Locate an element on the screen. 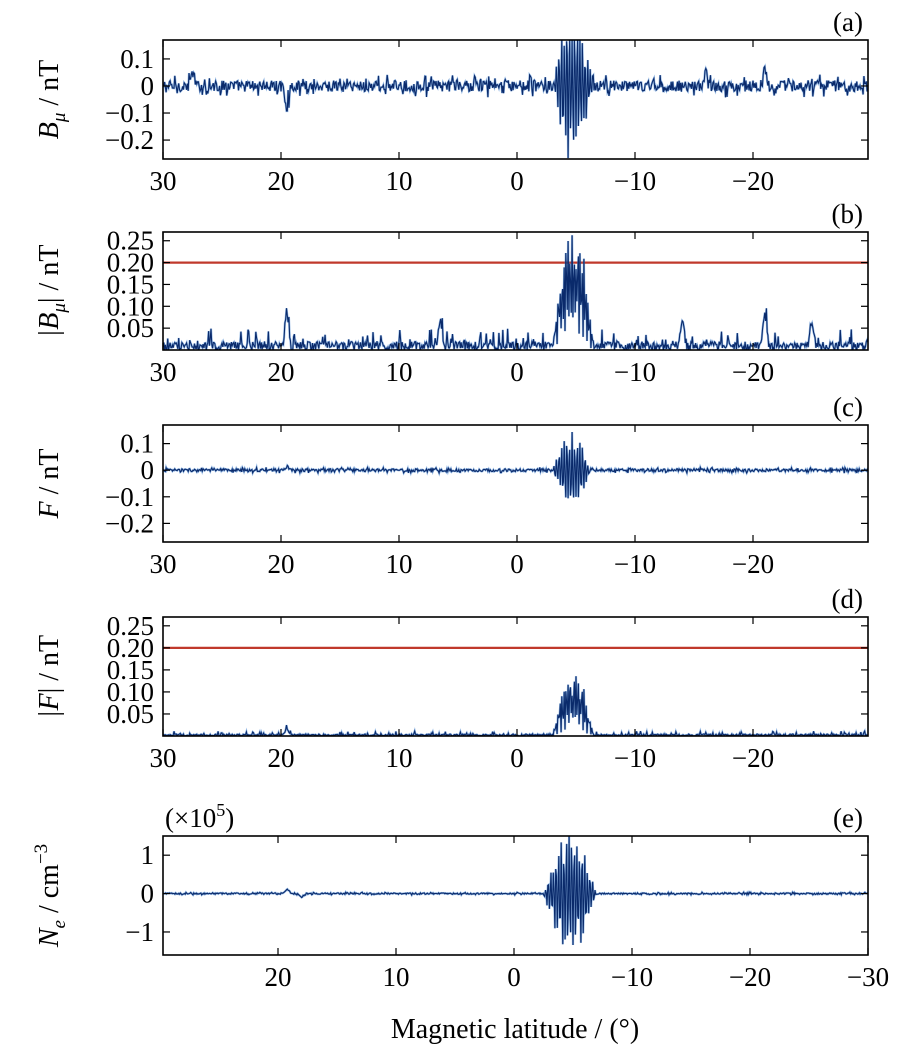 The image size is (921, 1052). x-tick-label-b: 0 is located at coordinates (517, 372).